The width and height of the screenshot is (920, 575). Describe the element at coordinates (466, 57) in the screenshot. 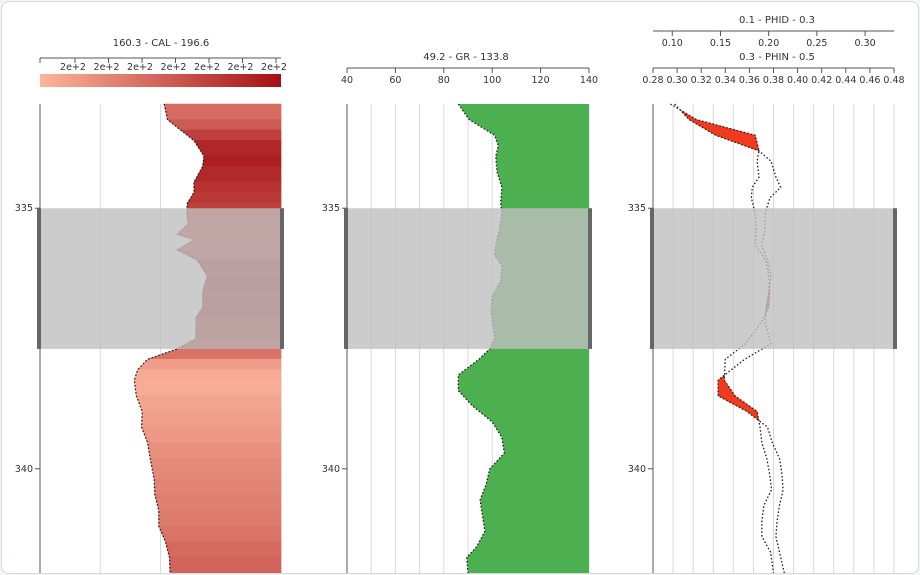

I see `gr-axis-title: 49.2 - GR - 133.8` at that location.